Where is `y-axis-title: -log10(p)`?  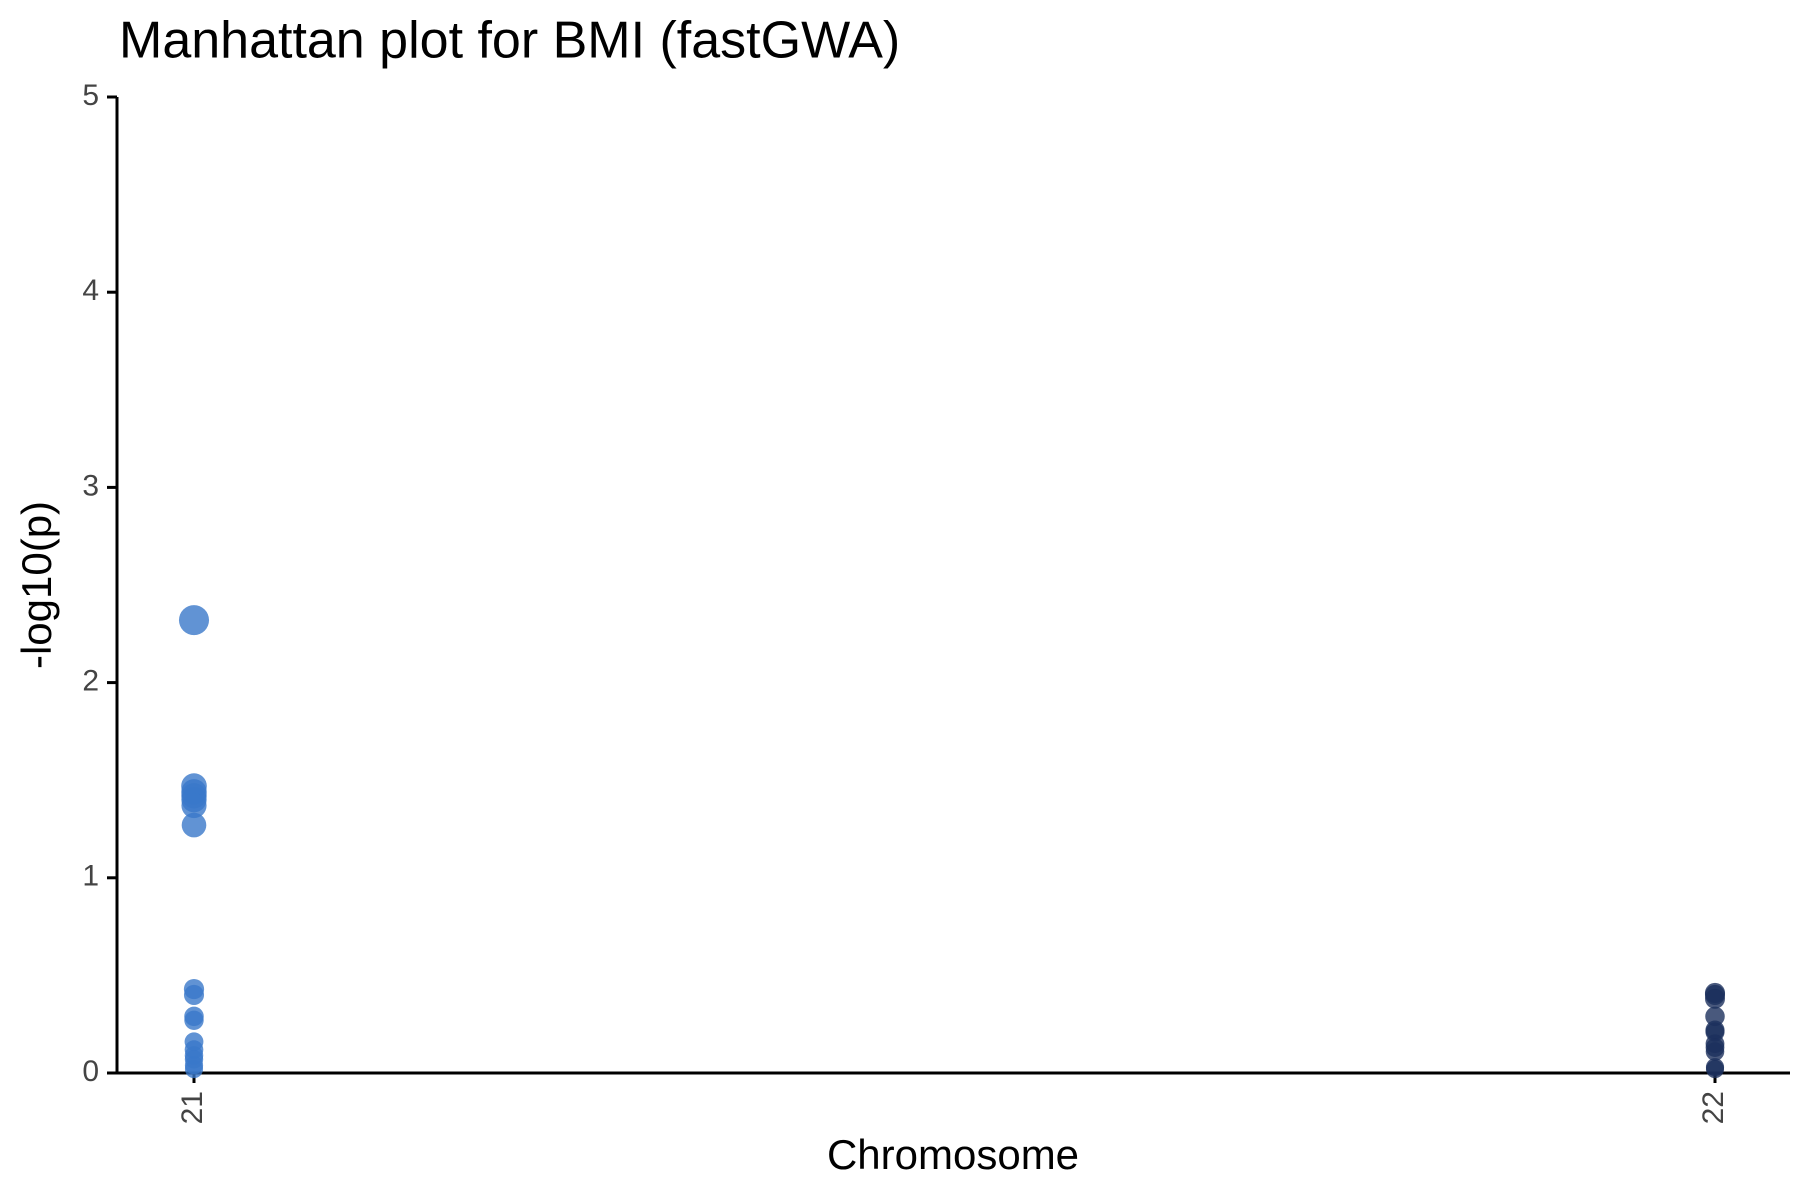
y-axis-title: -log10(p) is located at coordinates (36, 585).